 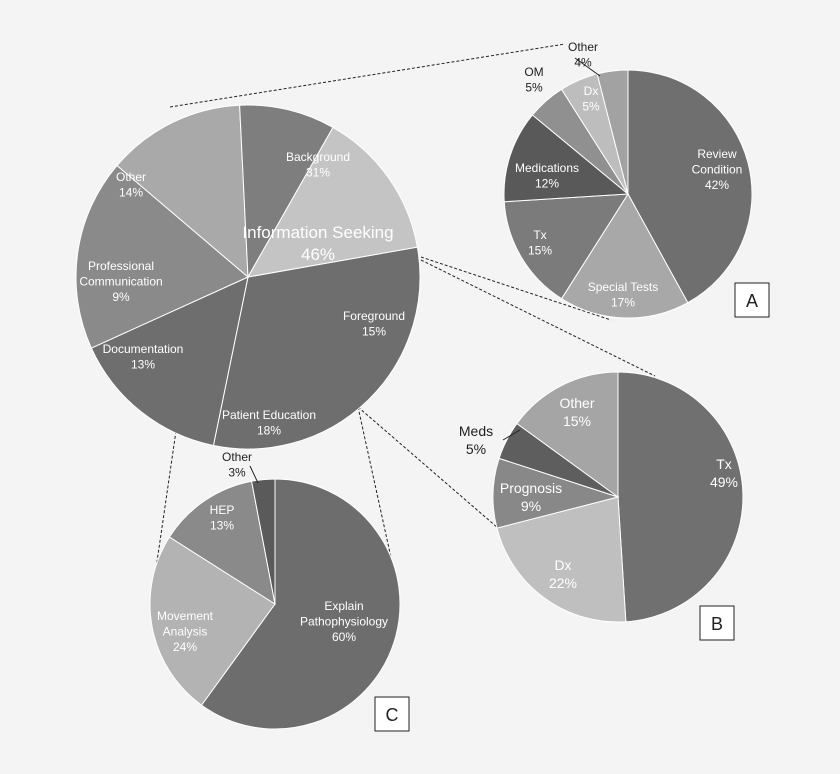 I want to click on label-panel-a-special-tests: Special Tests 17%, so click(x=623, y=295).